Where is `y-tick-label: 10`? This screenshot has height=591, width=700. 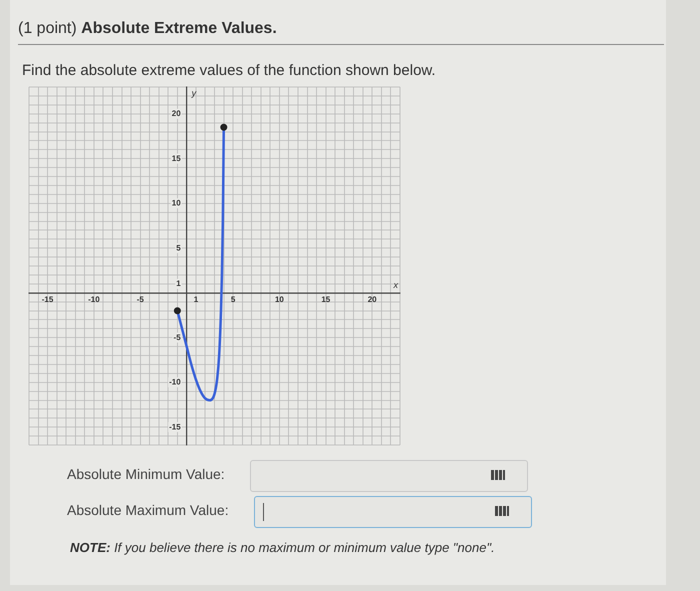
y-tick-label: 10 is located at coordinates (177, 203).